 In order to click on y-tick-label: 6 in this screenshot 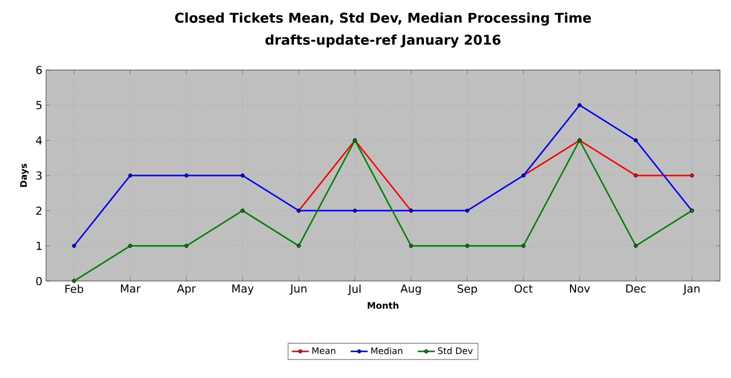, I will do `click(39, 70)`.